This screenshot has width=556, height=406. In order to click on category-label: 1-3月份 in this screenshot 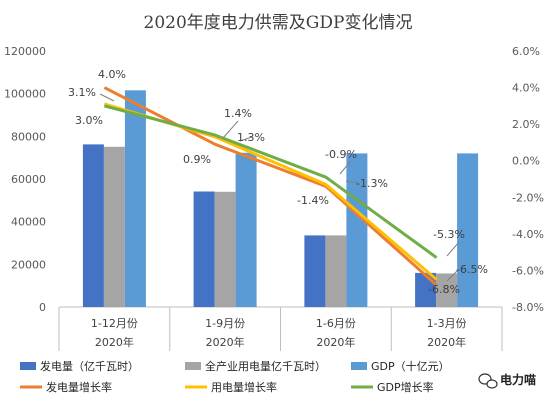, I will do `click(447, 323)`.